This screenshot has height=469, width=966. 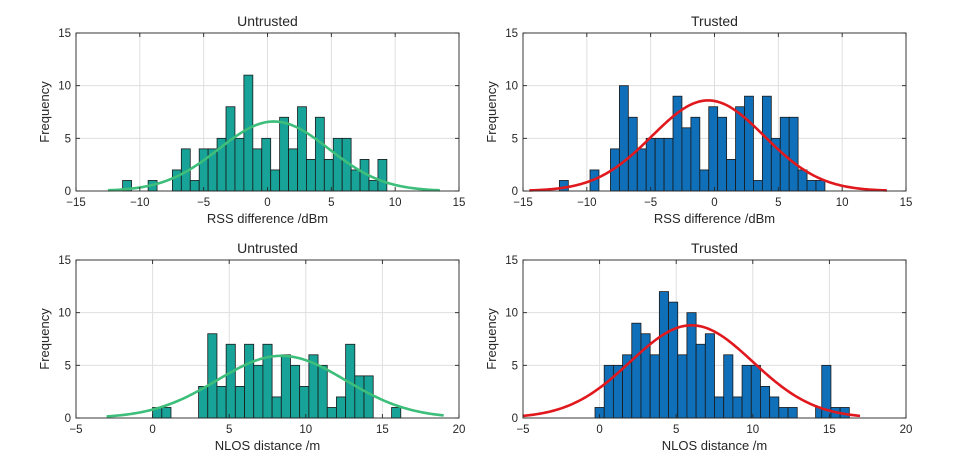 What do you see at coordinates (714, 21) in the screenshot?
I see `chart-title: Trusted` at bounding box center [714, 21].